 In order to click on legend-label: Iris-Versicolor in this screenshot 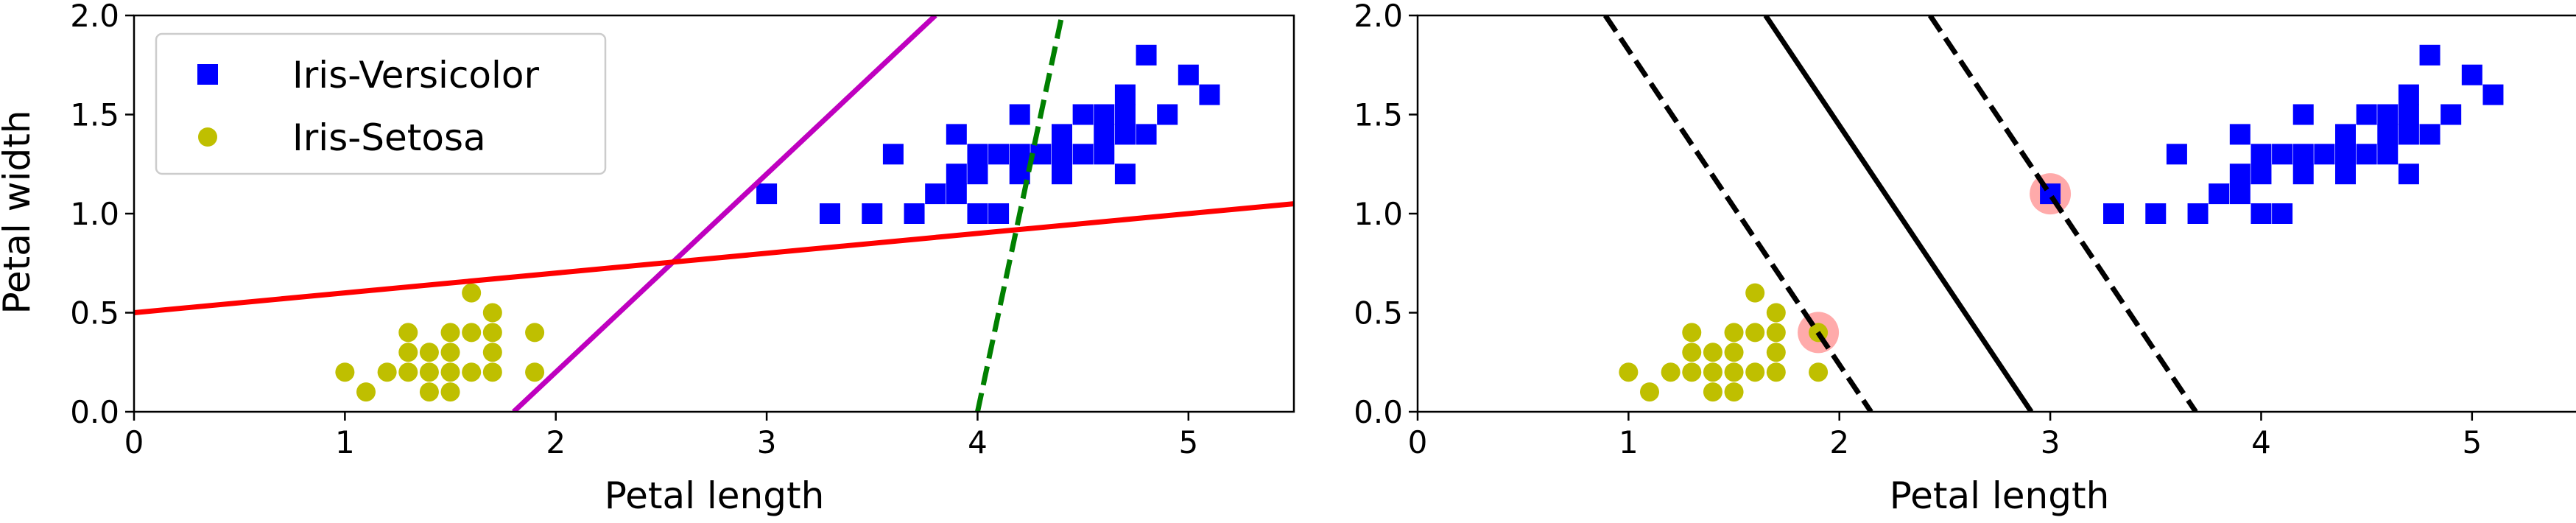, I will do `click(416, 75)`.